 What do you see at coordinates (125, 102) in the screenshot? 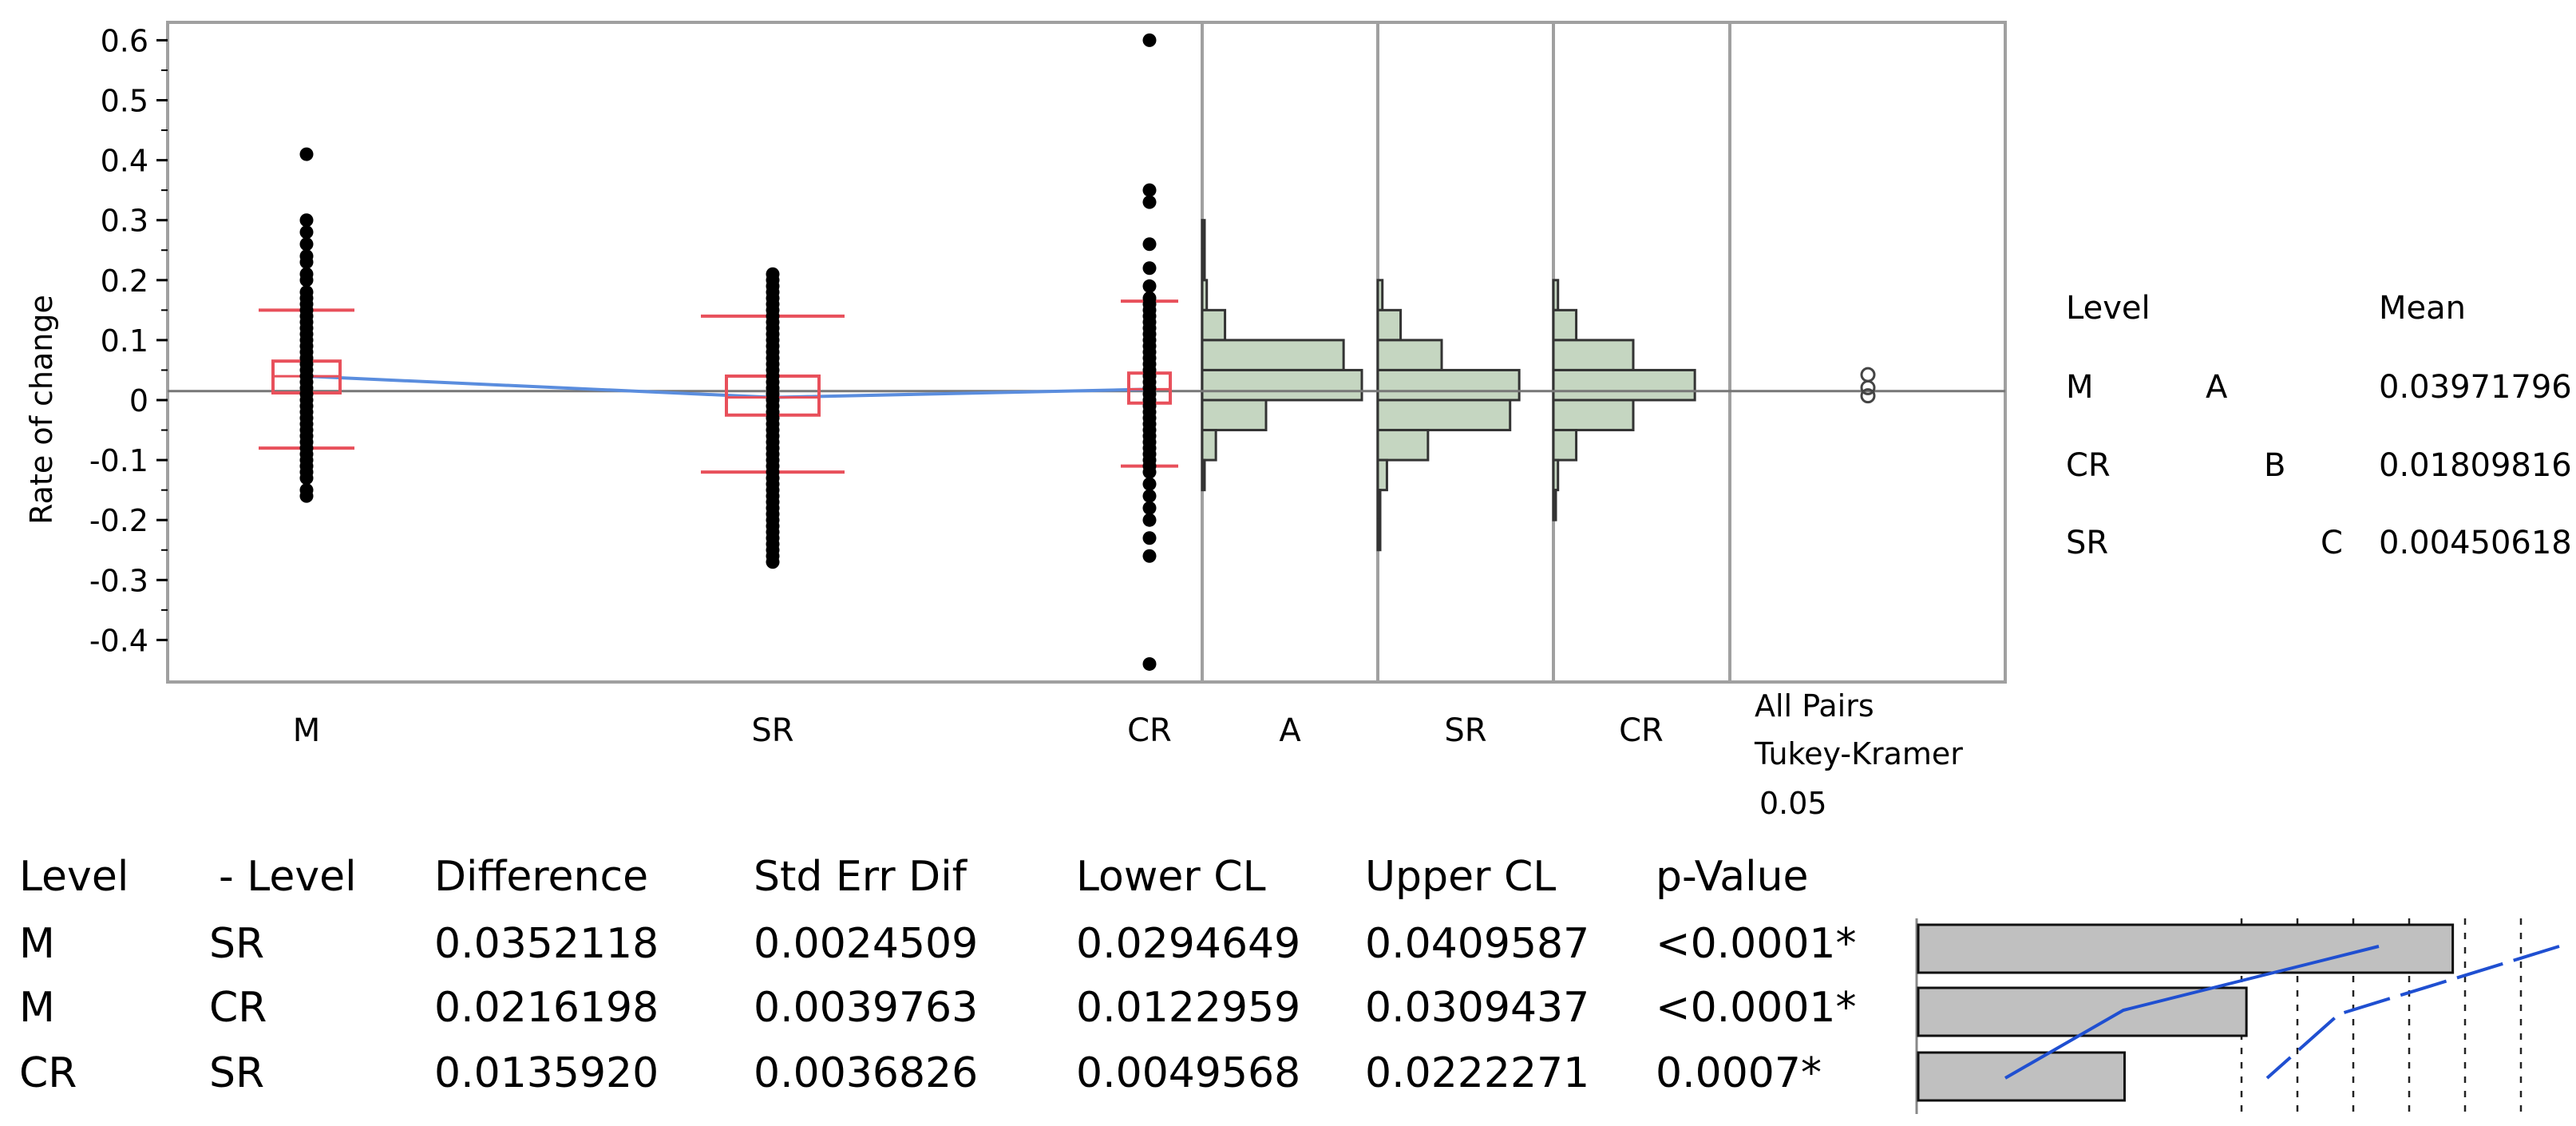
I see `y-tick-label: 0.5` at bounding box center [125, 102].